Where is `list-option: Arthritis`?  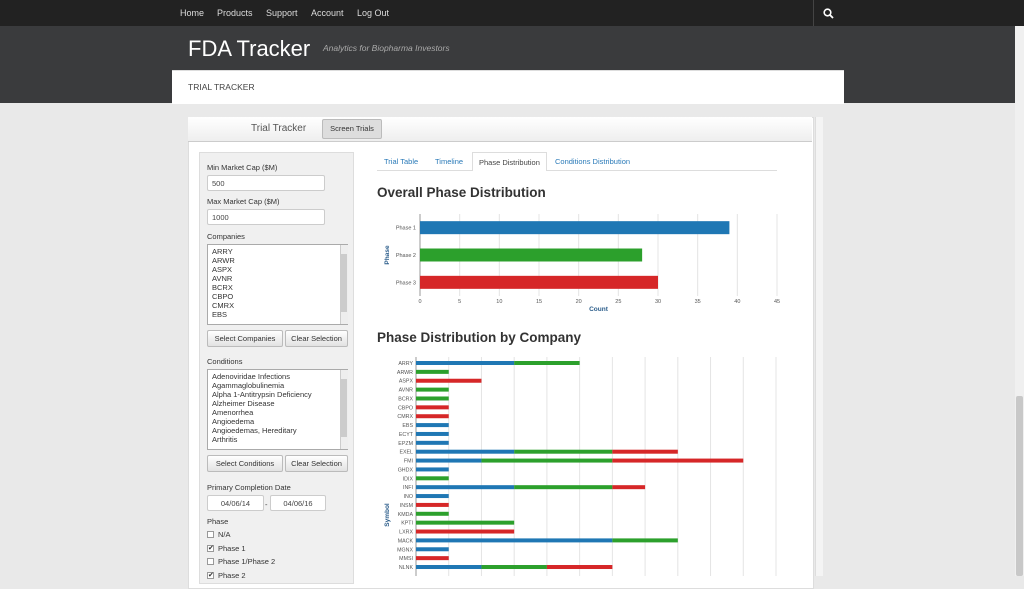 list-option: Arthritis is located at coordinates (225, 439).